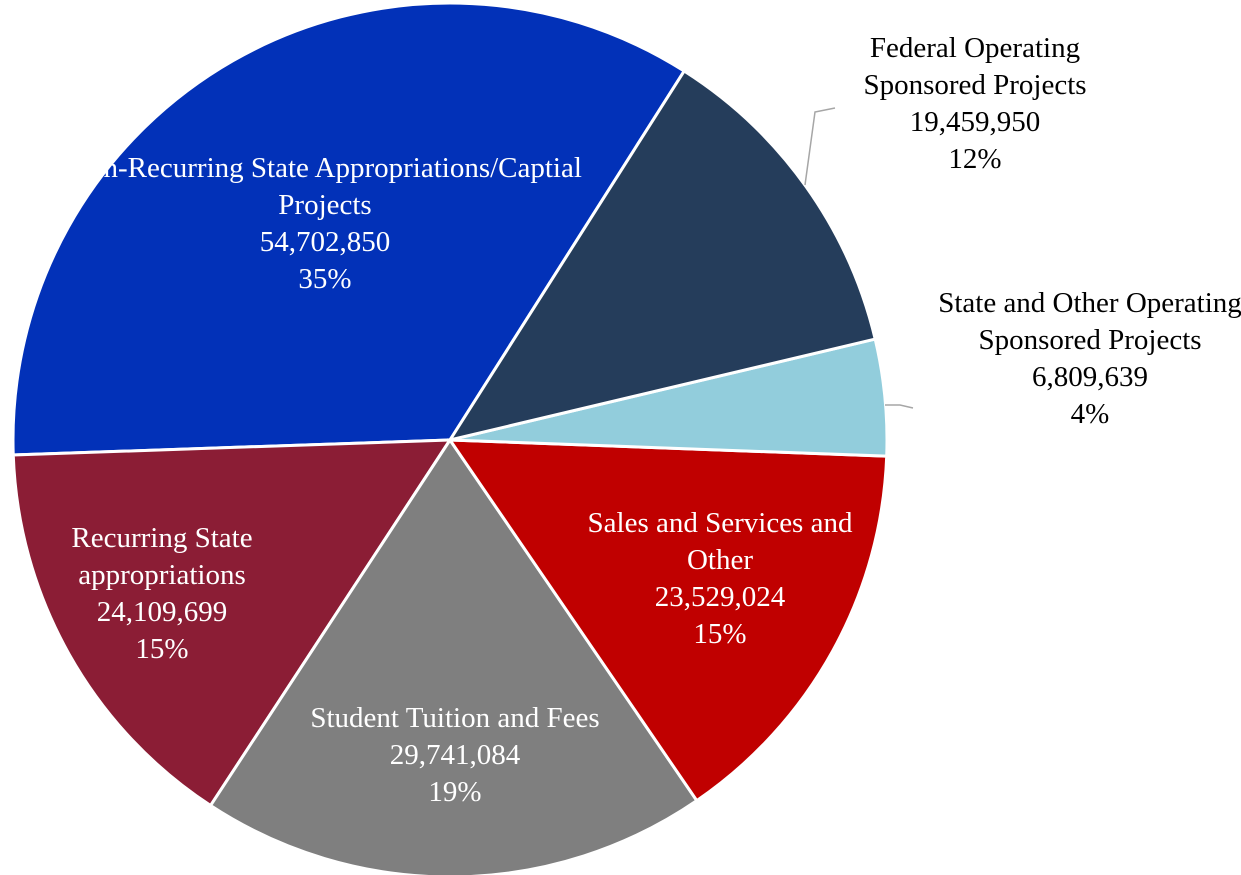 The image size is (1241, 875). What do you see at coordinates (975, 66) in the screenshot?
I see `slice-name: Federal Operating Sponsored Projects` at bounding box center [975, 66].